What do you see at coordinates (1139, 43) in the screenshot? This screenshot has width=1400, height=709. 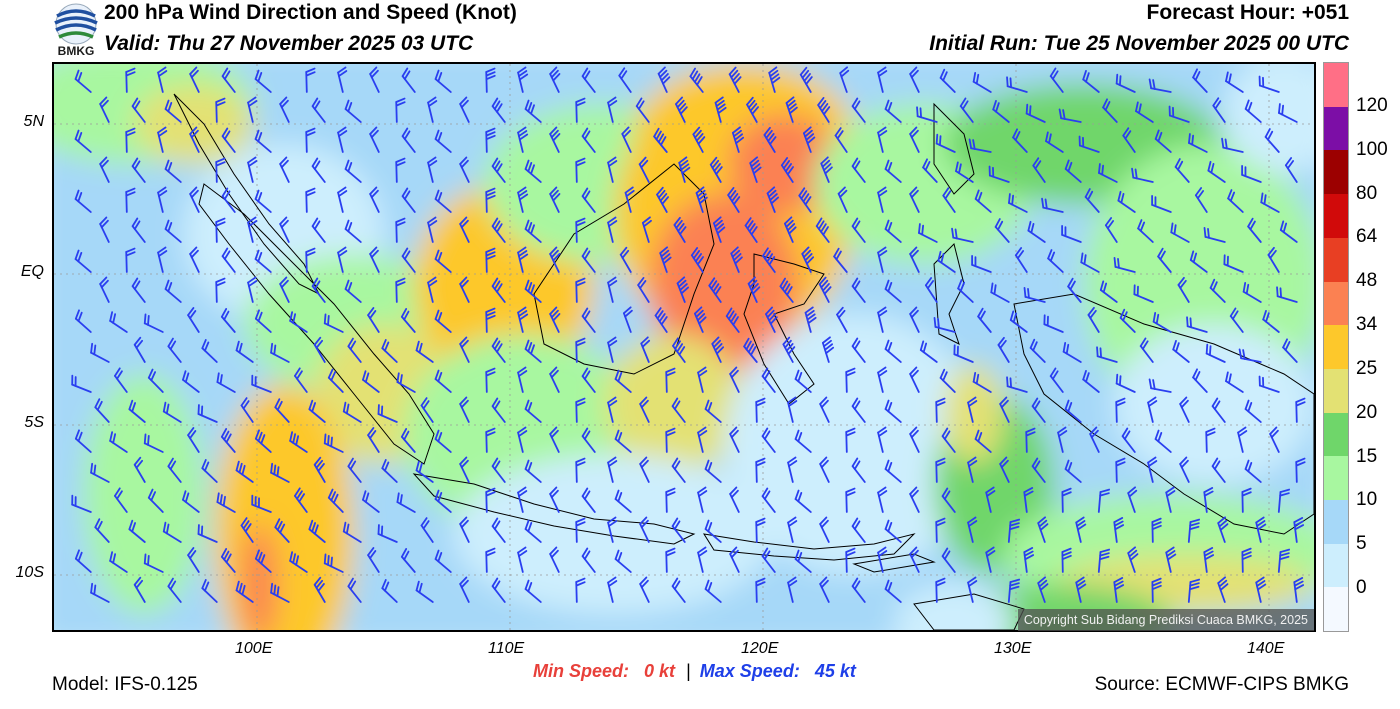 I see `initial-run: Initial Run: Tue 25 November 2025 00 UTC` at bounding box center [1139, 43].